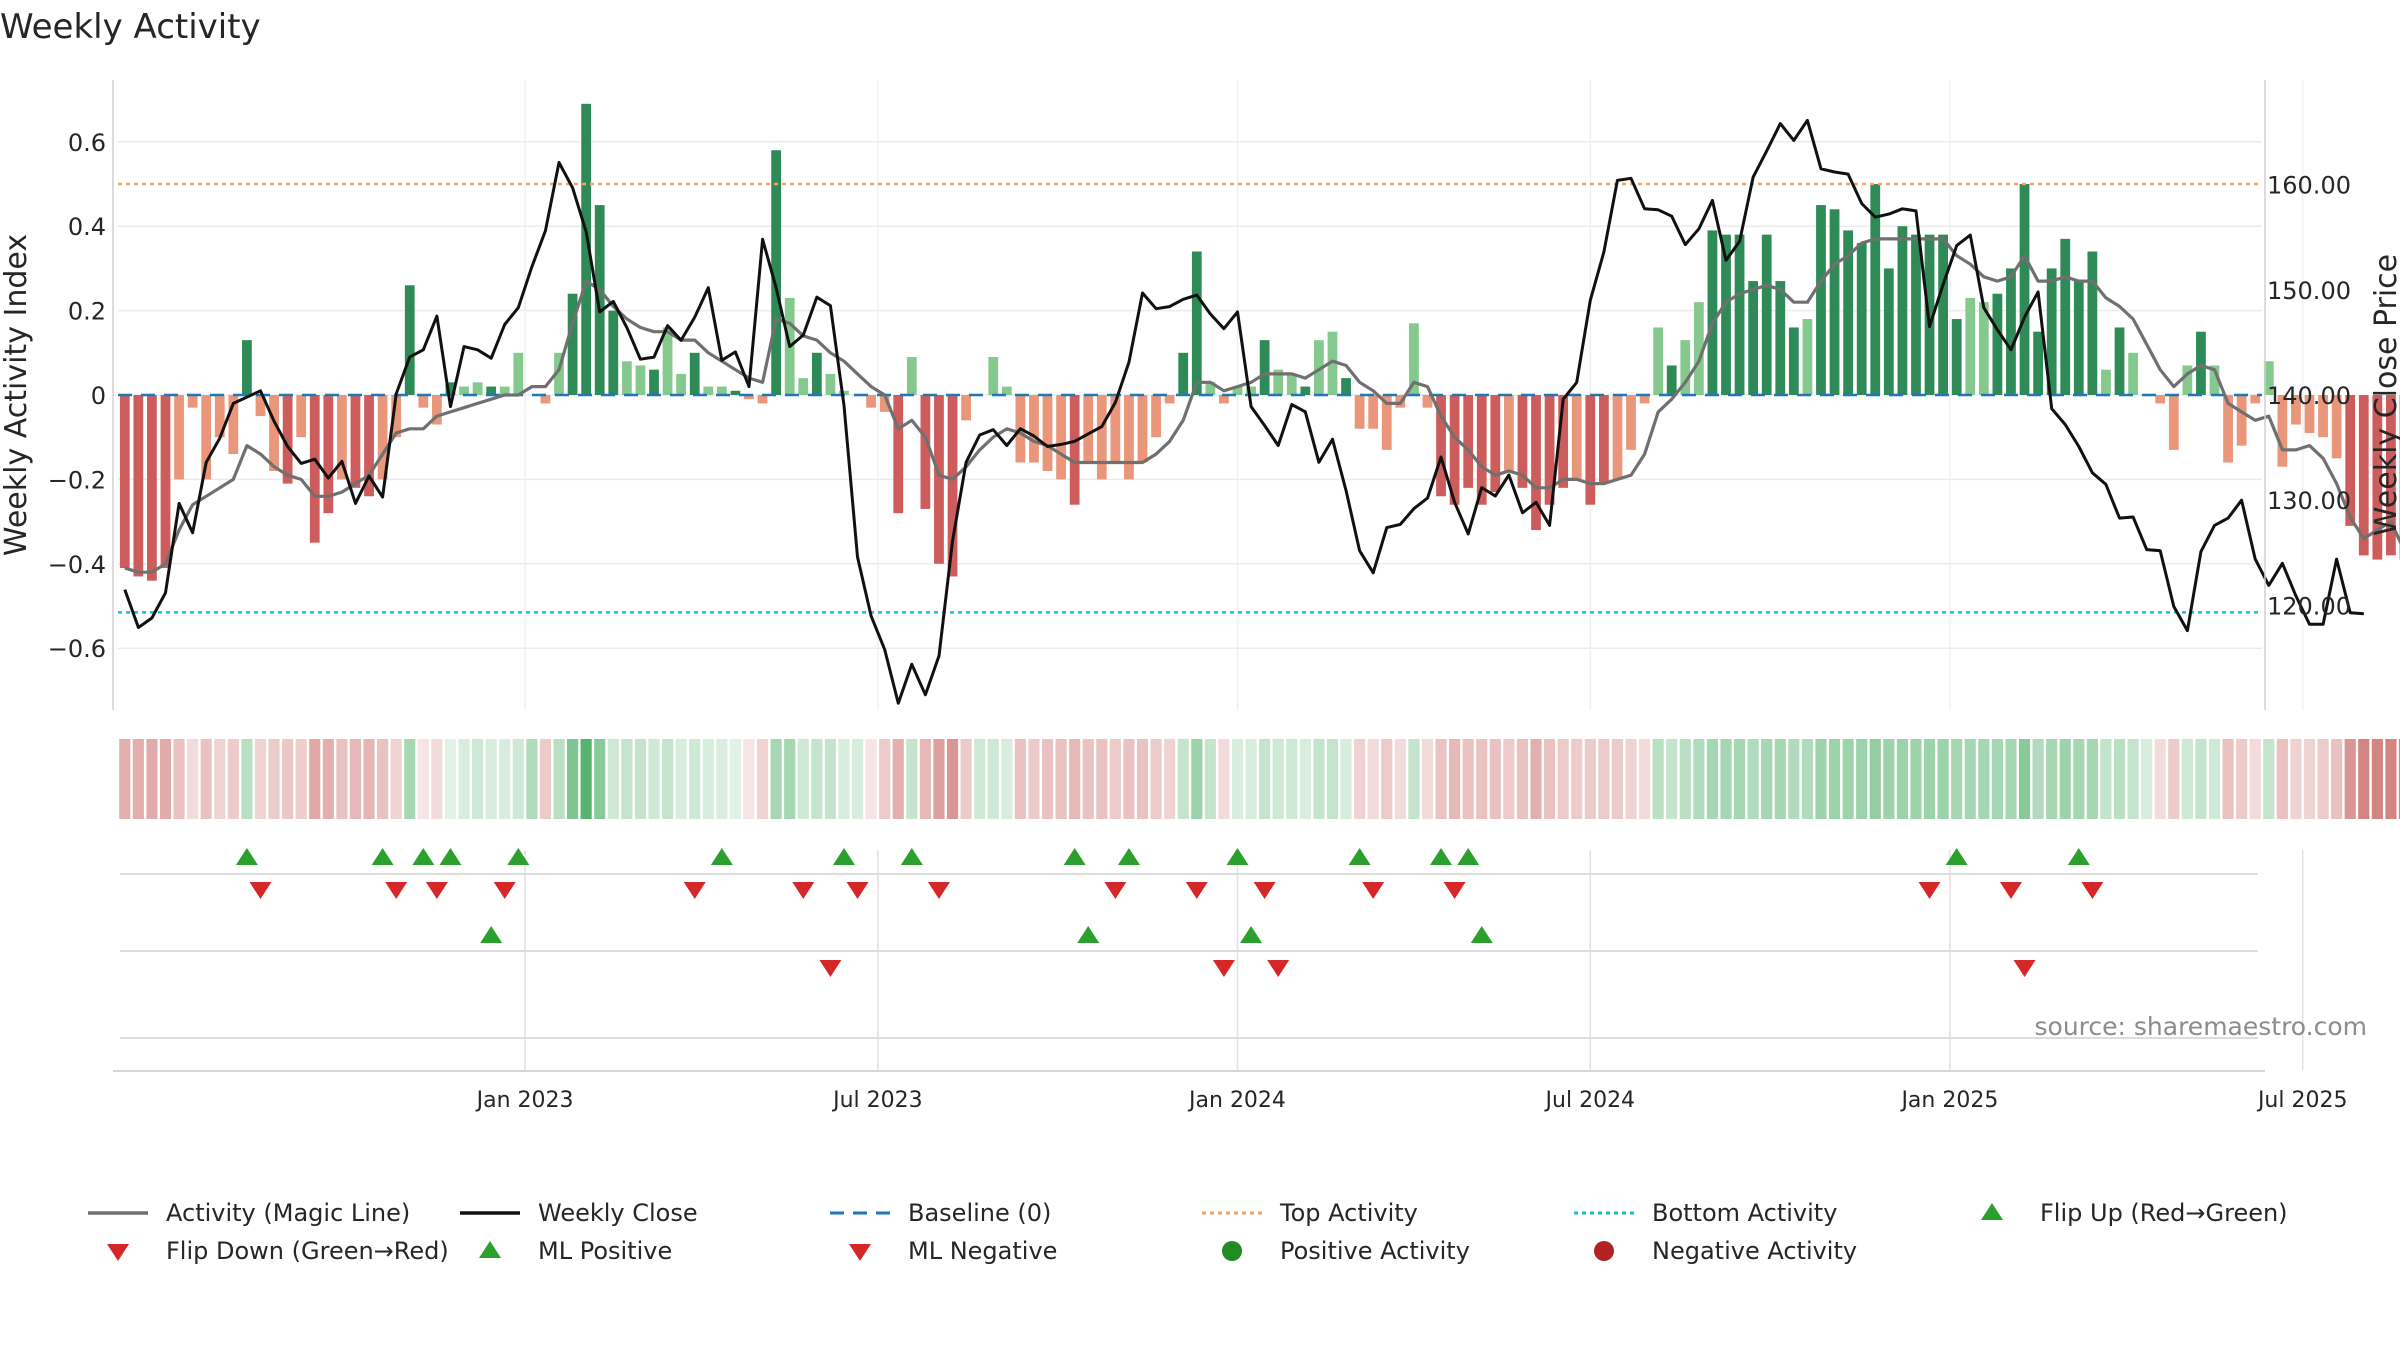 Image resolution: width=2400 pixels, height=1350 pixels. What do you see at coordinates (943, 1251) in the screenshot?
I see `legend-item-mlneg: ML Negative` at bounding box center [943, 1251].